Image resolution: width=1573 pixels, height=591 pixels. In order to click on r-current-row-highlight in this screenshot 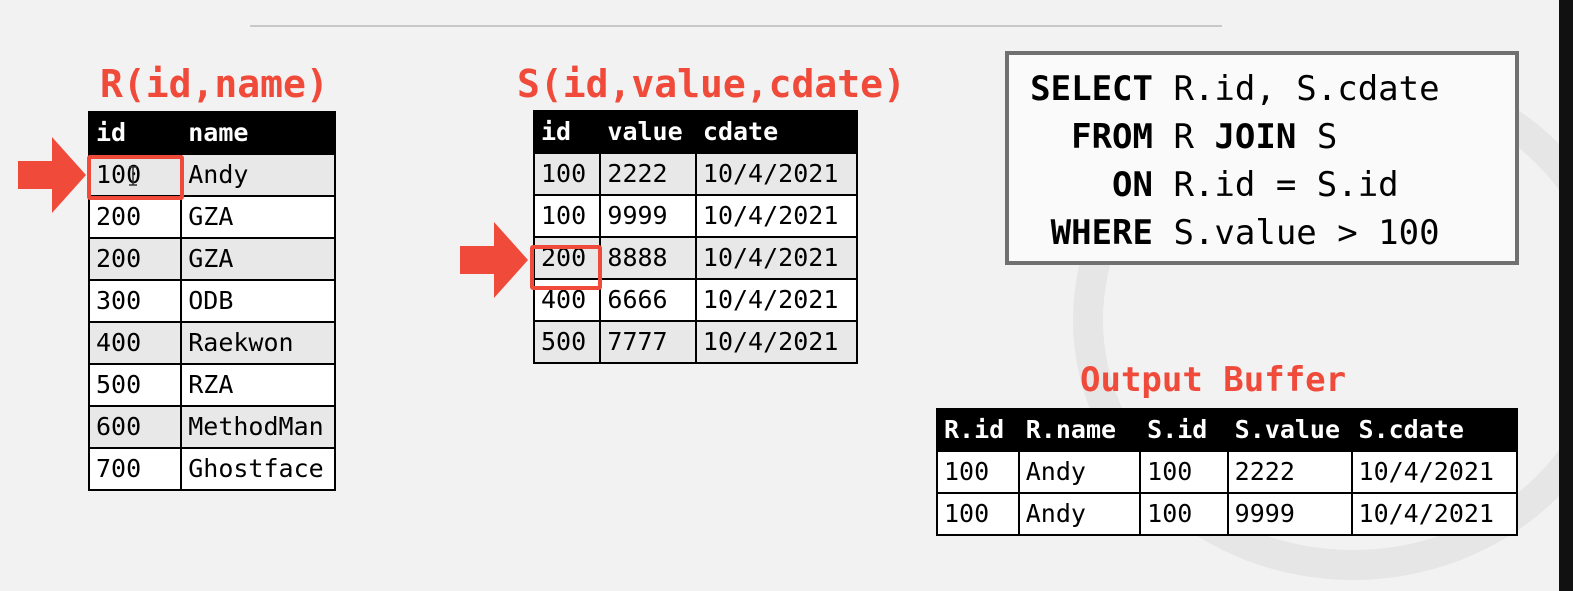, I will do `click(135, 177)`.